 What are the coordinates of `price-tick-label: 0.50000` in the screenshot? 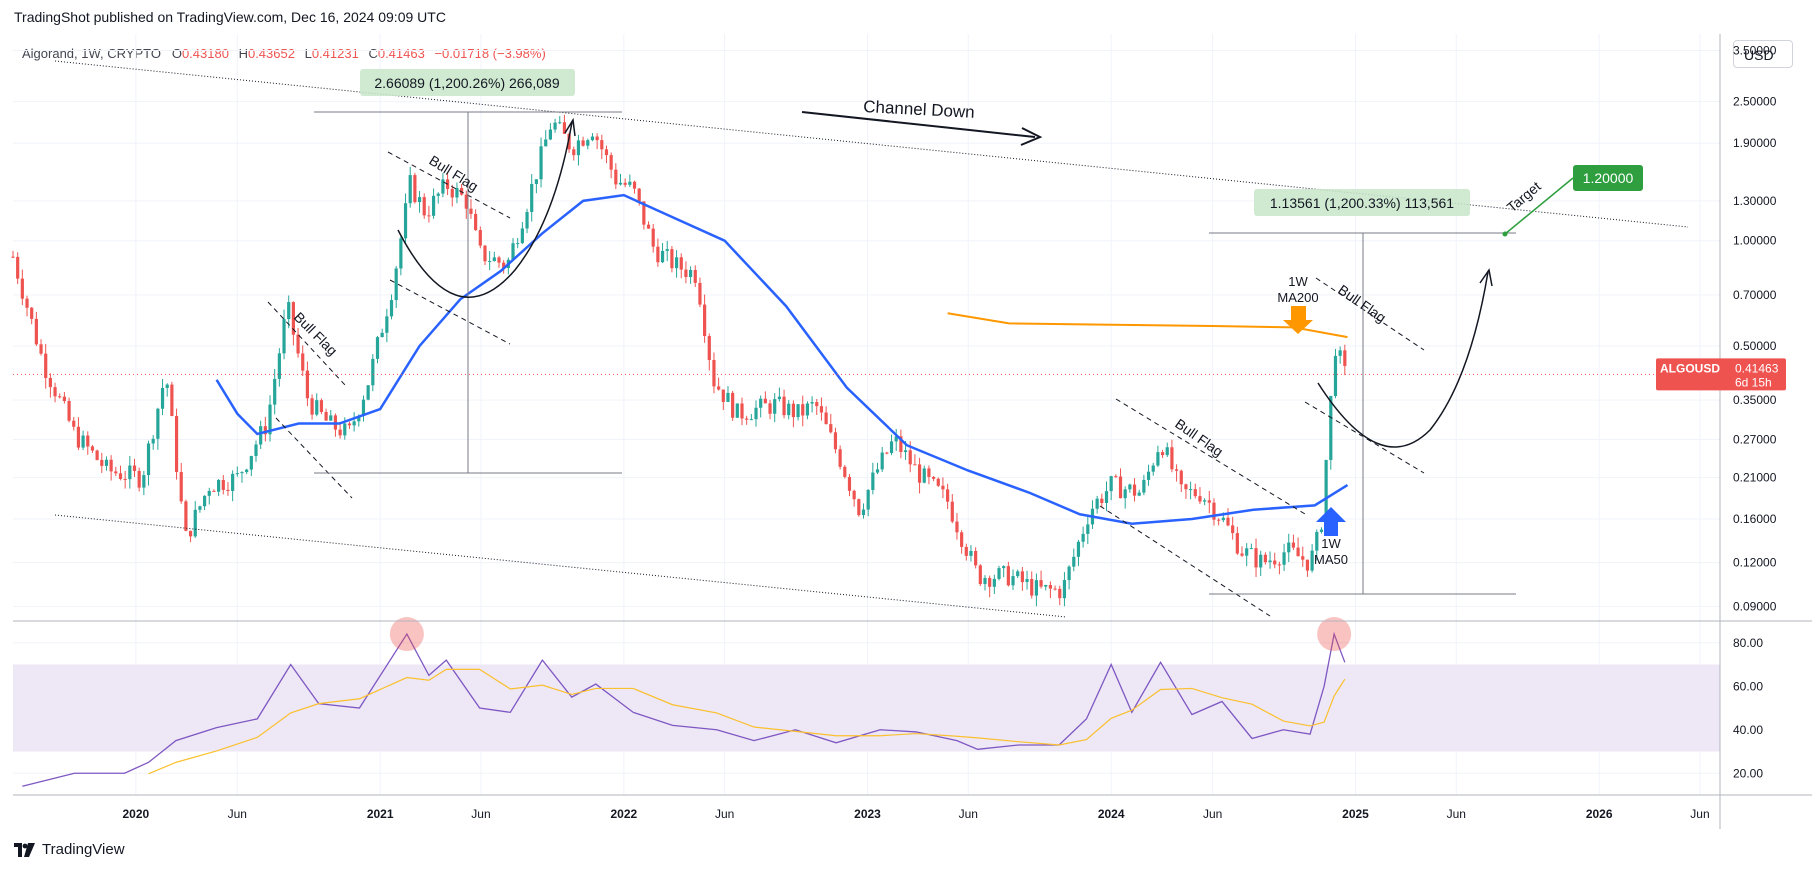 It's located at (1755, 346).